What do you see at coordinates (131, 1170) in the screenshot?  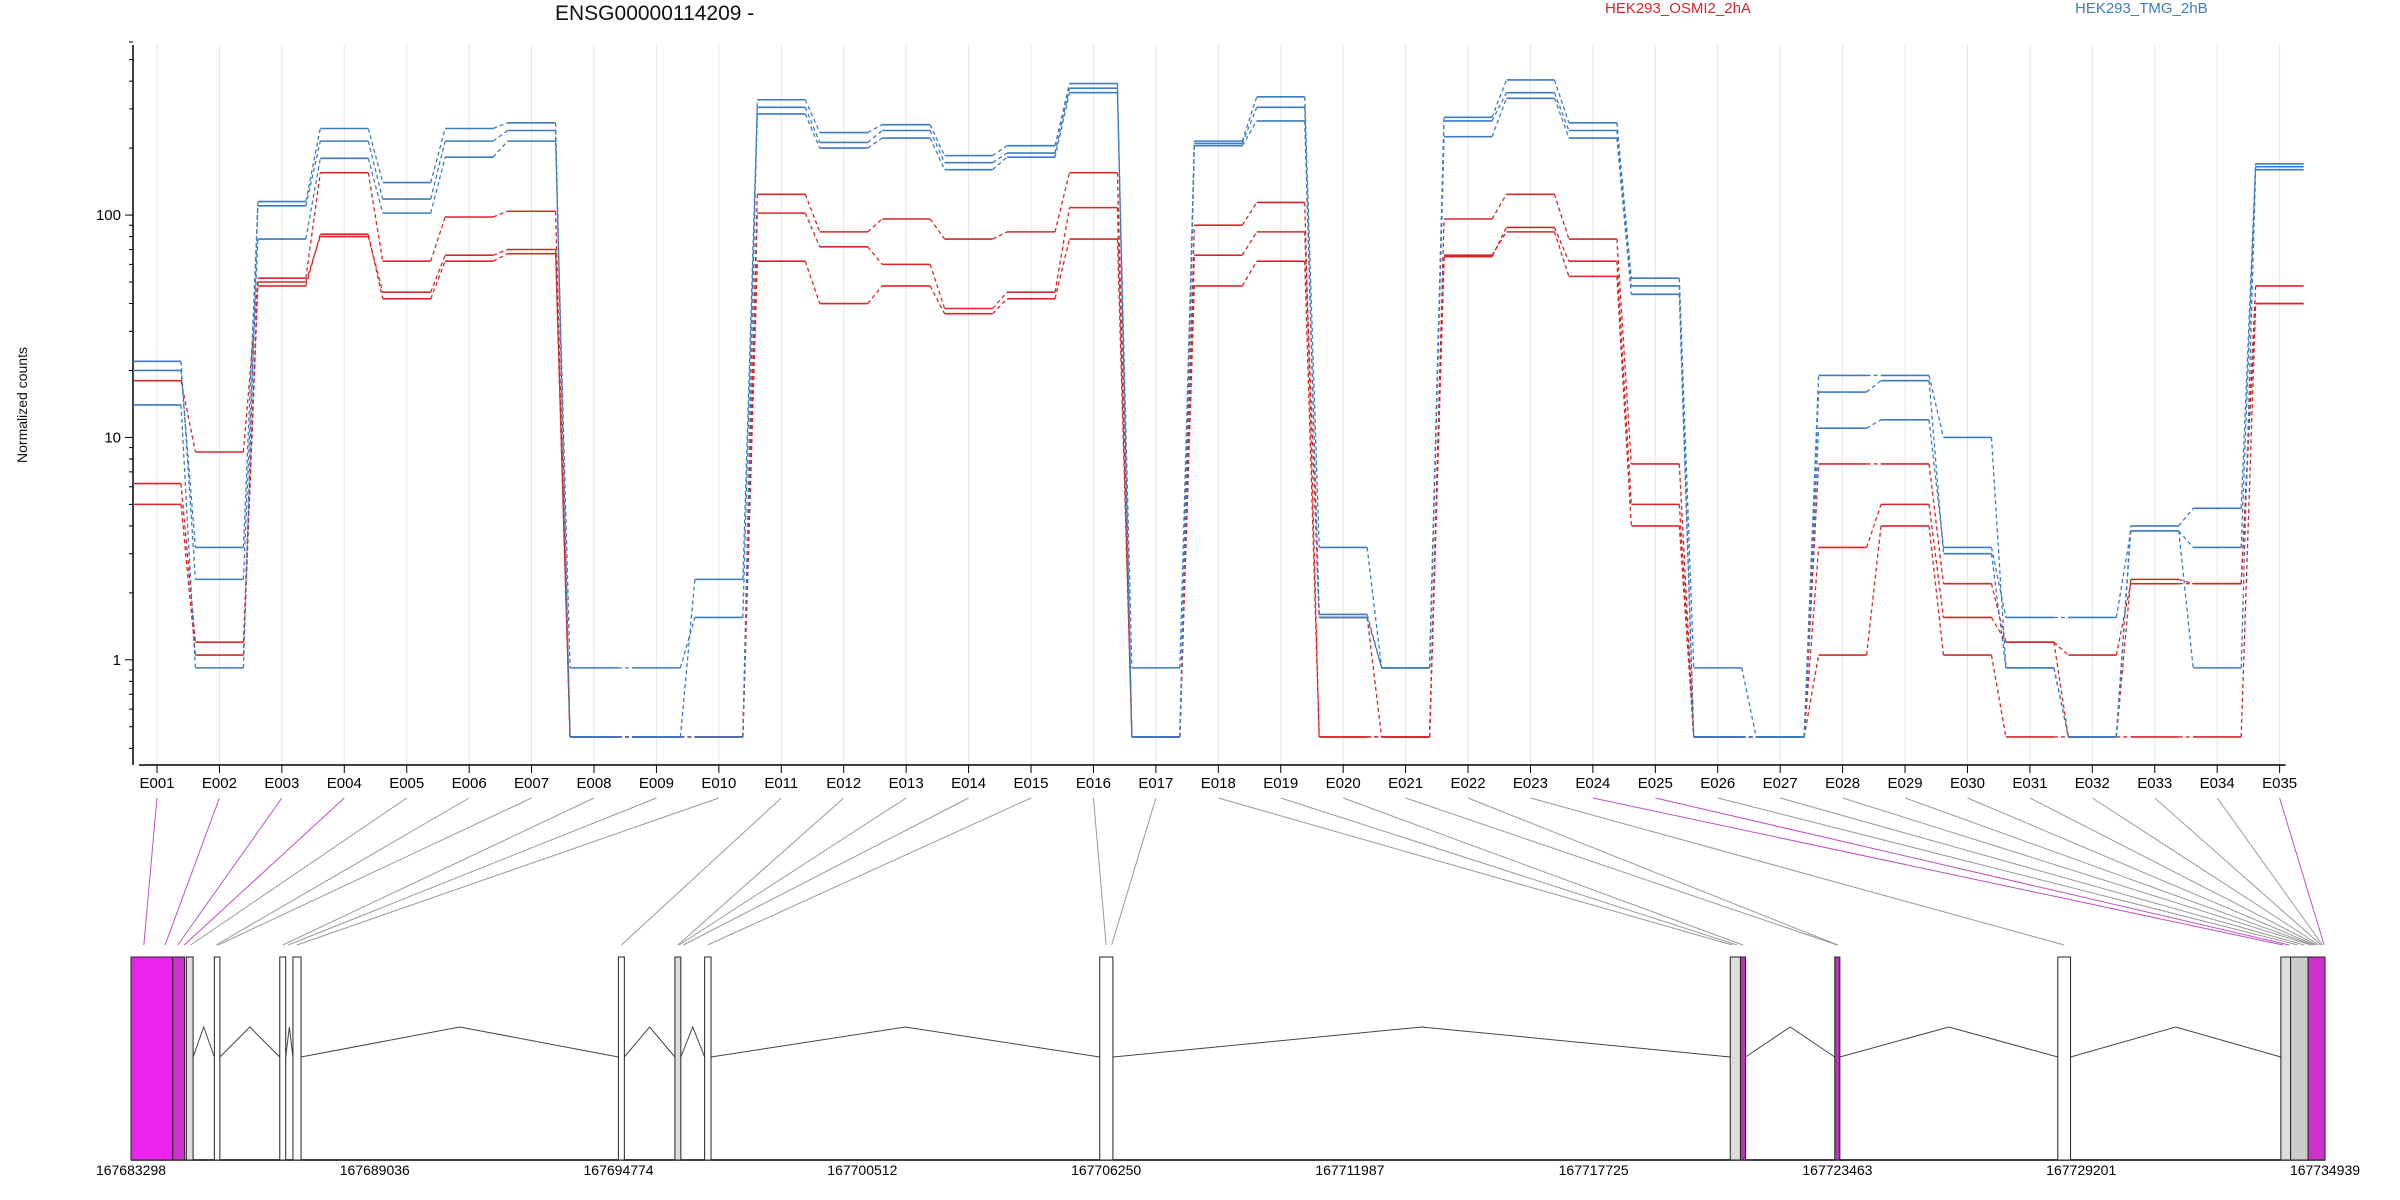 I see `coordinate-tick-label: 167683298` at bounding box center [131, 1170].